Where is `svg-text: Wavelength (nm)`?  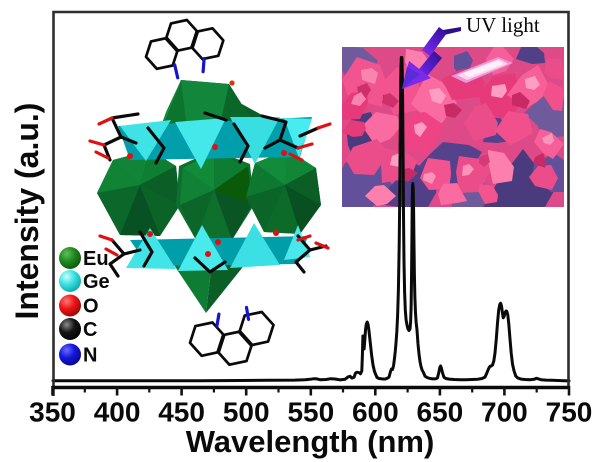
svg-text: Wavelength (nm) is located at coordinates (310, 441).